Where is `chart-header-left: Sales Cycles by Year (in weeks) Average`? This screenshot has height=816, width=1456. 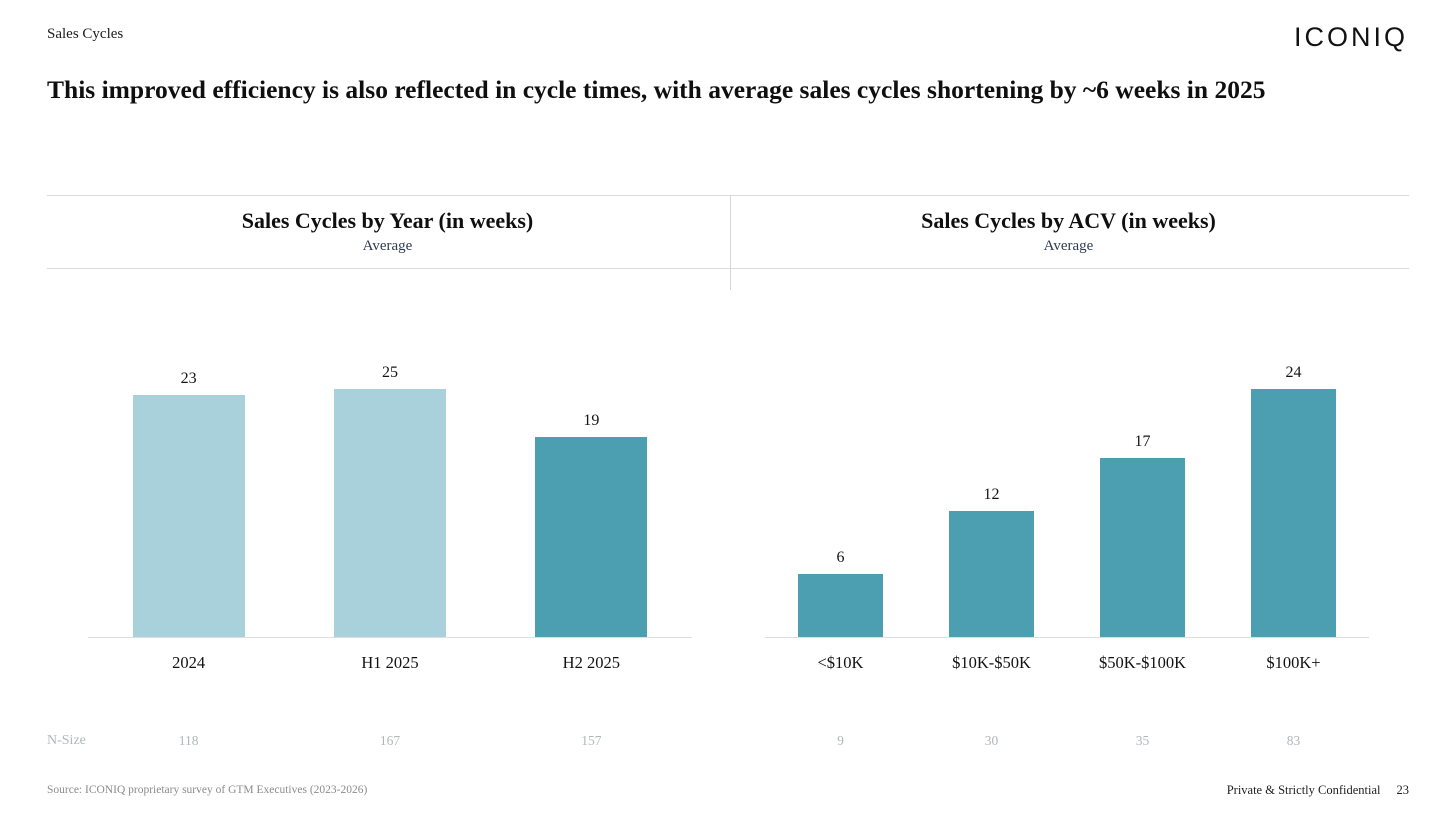
chart-header-left: Sales Cycles by Year (in weeks) Average is located at coordinates (387, 232).